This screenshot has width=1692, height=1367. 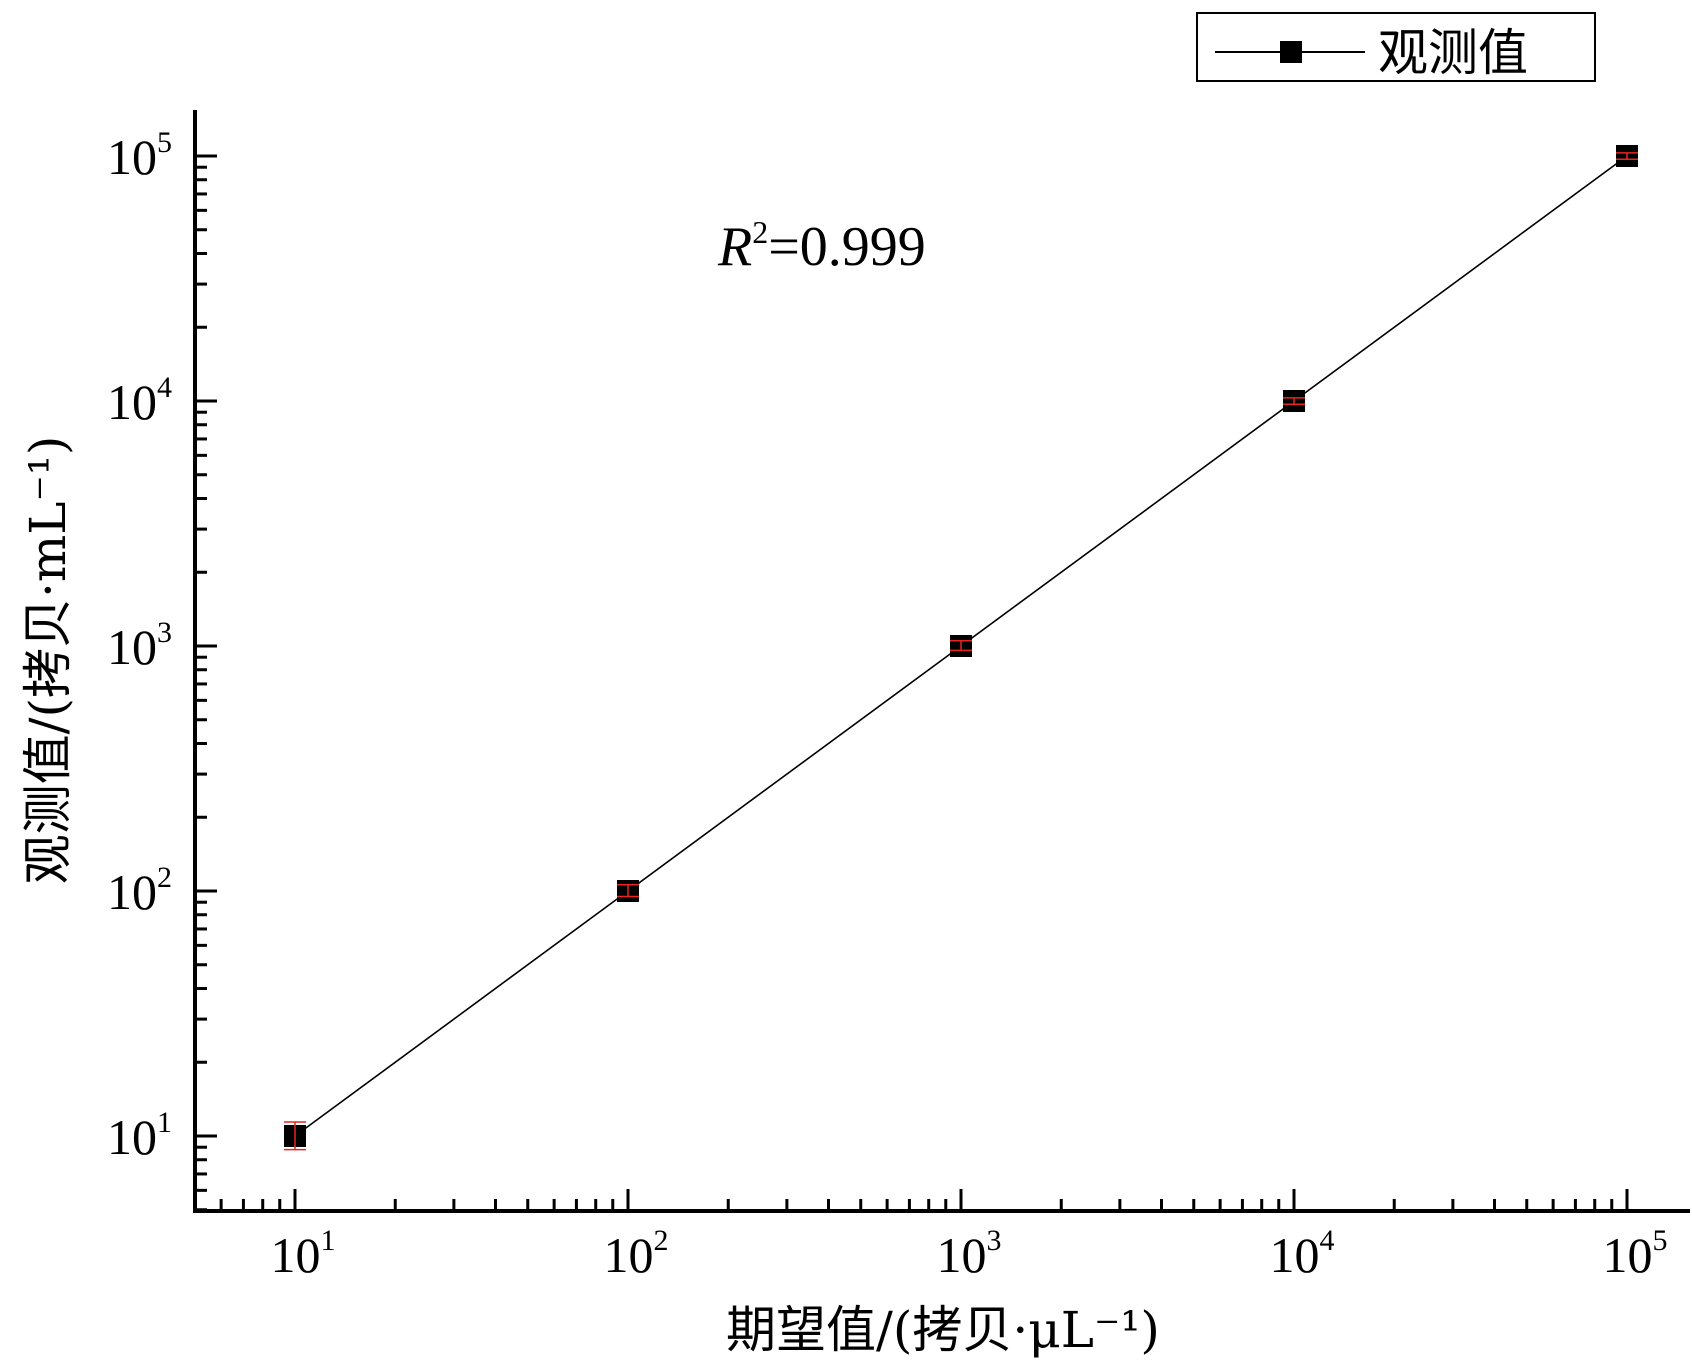 What do you see at coordinates (139, 400) in the screenshot?
I see `y-tick-label: 10⁴` at bounding box center [139, 400].